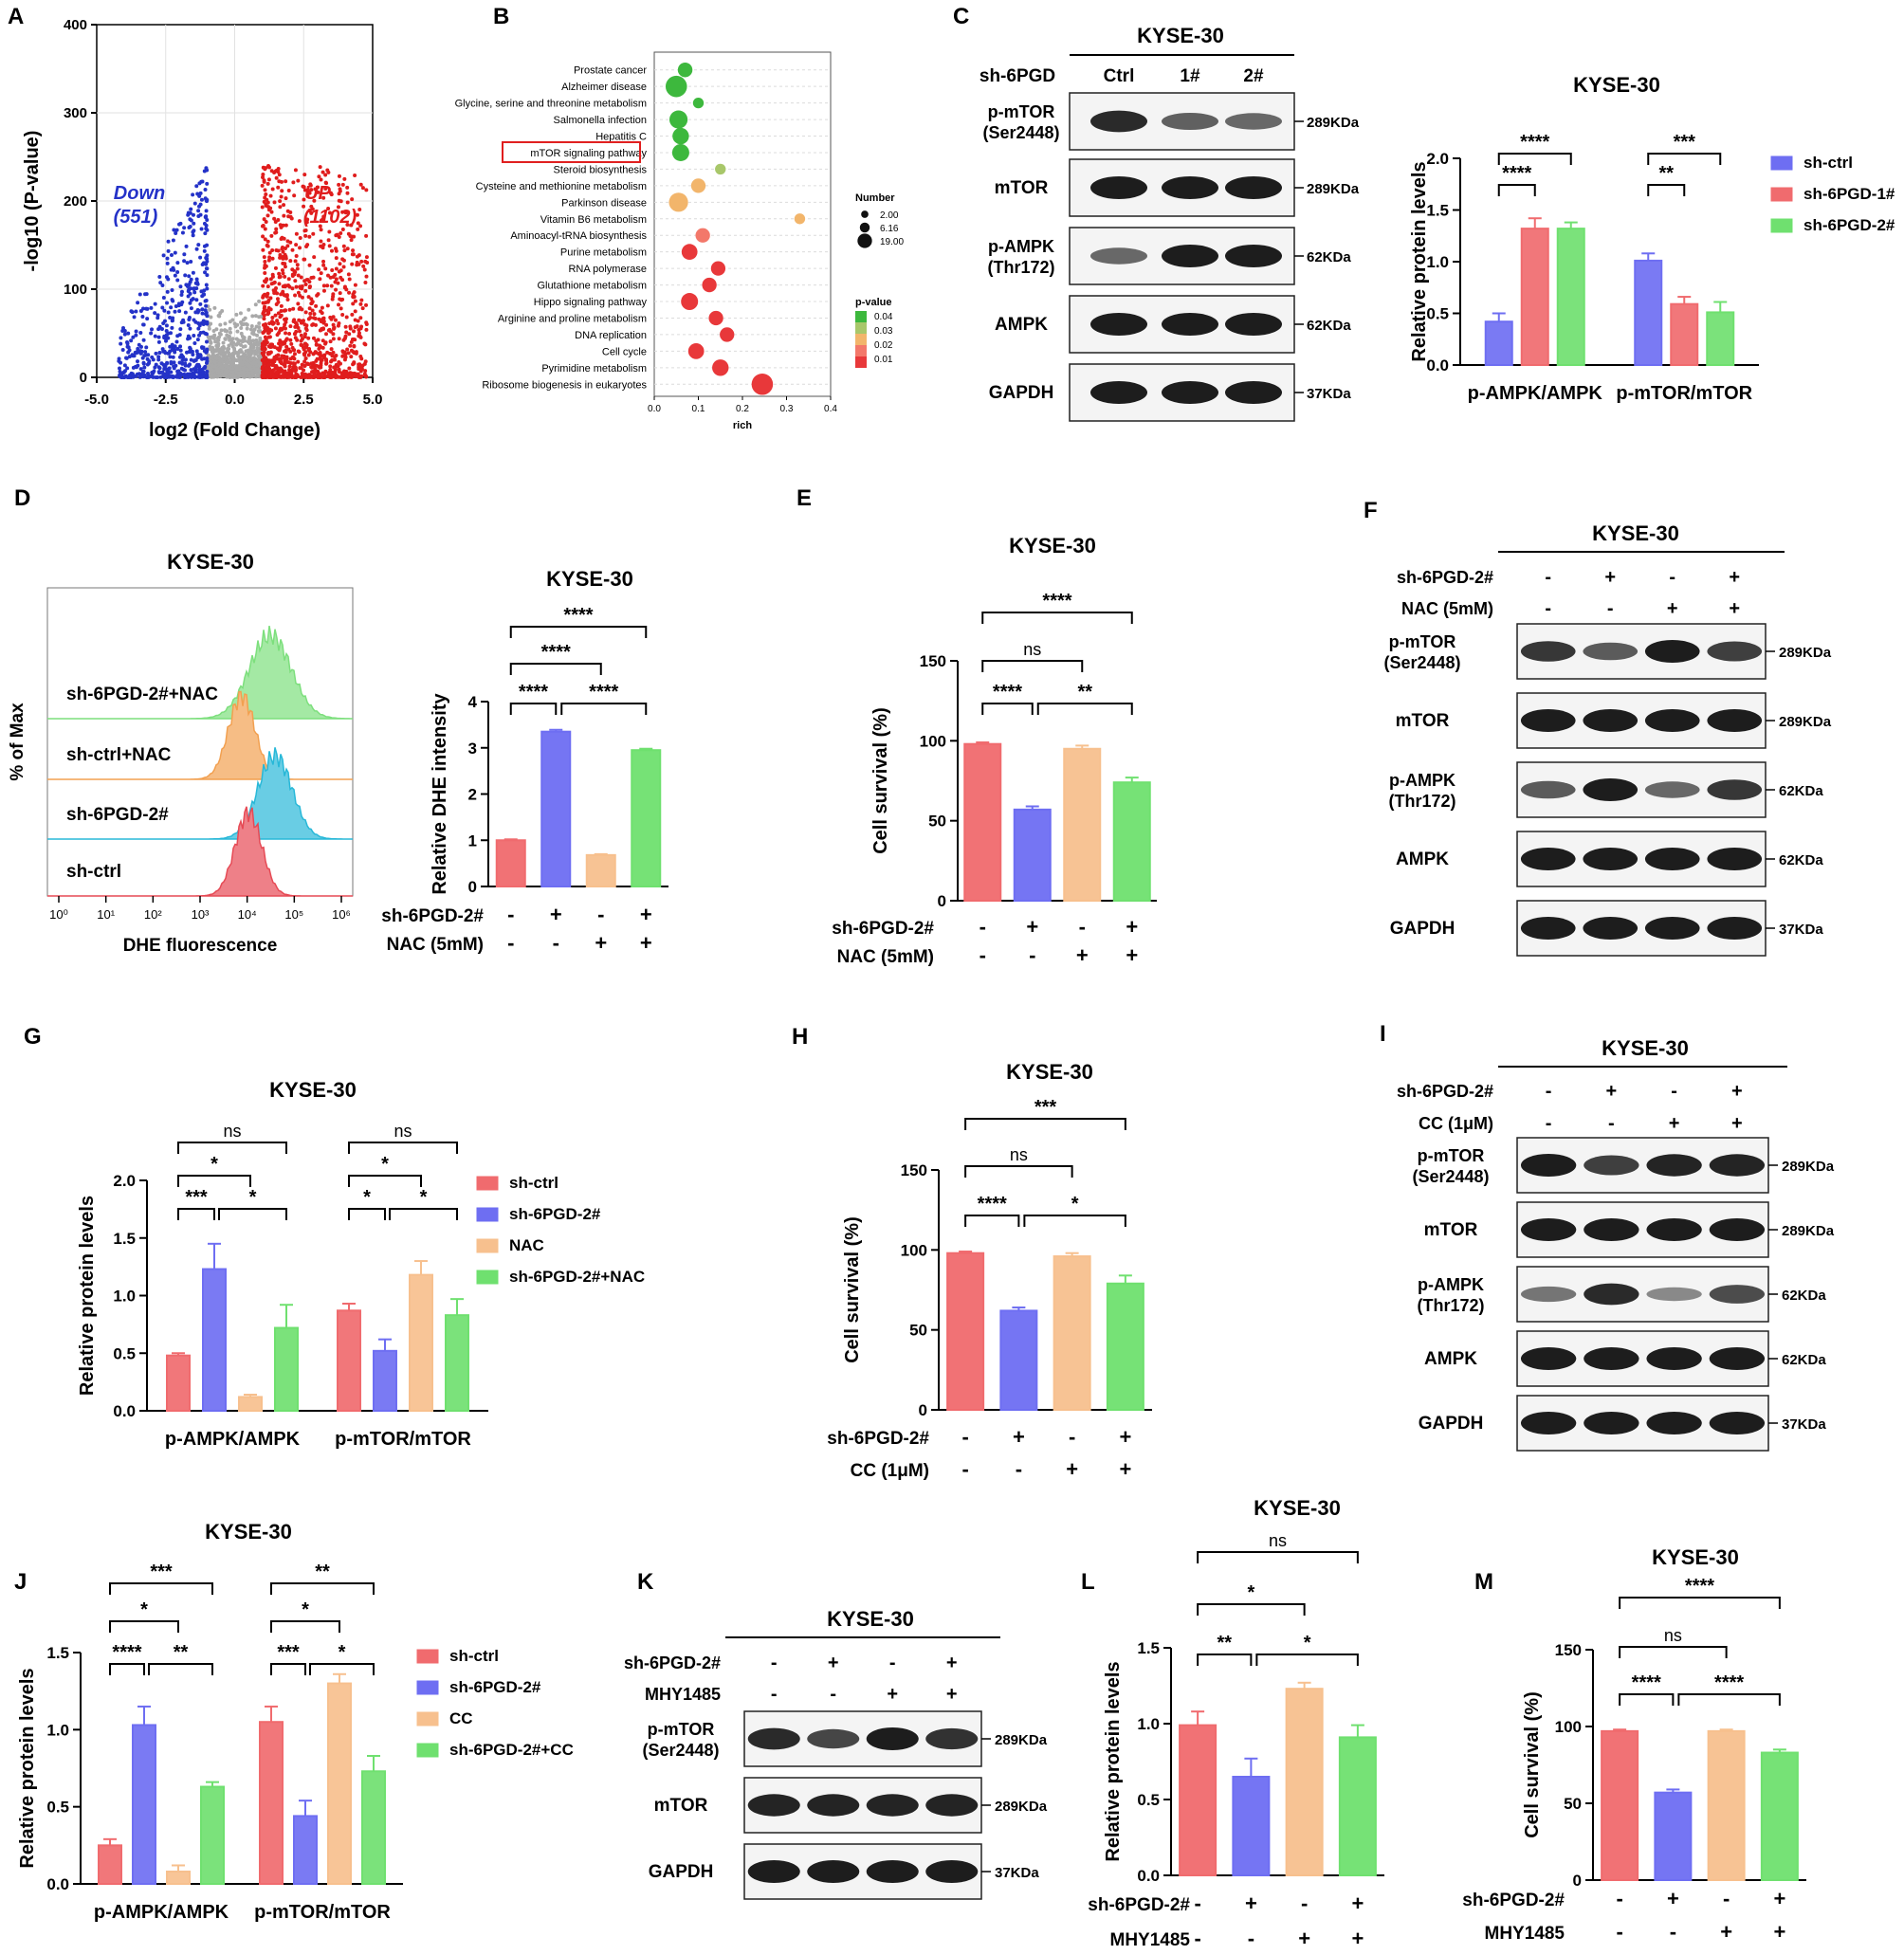 Image resolution: width=1904 pixels, height=1955 pixels. What do you see at coordinates (501, 17) in the screenshot?
I see `panel-label-b: B` at bounding box center [501, 17].